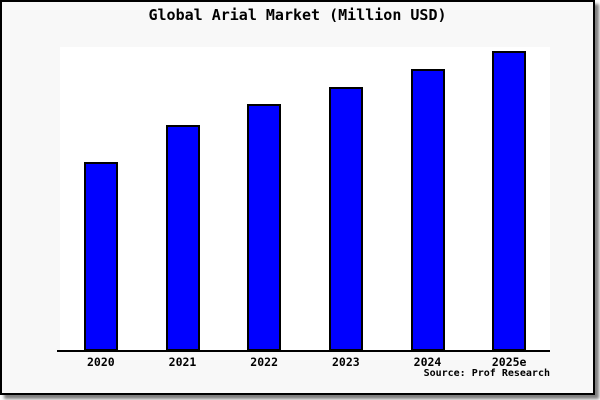 The width and height of the screenshot is (600, 400). What do you see at coordinates (264, 362) in the screenshot?
I see `x-tick-2022: 2022` at bounding box center [264, 362].